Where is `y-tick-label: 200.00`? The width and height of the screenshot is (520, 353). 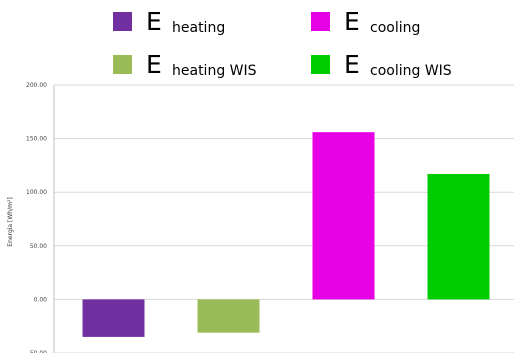
y-tick-label: 200.00 is located at coordinates (36, 85).